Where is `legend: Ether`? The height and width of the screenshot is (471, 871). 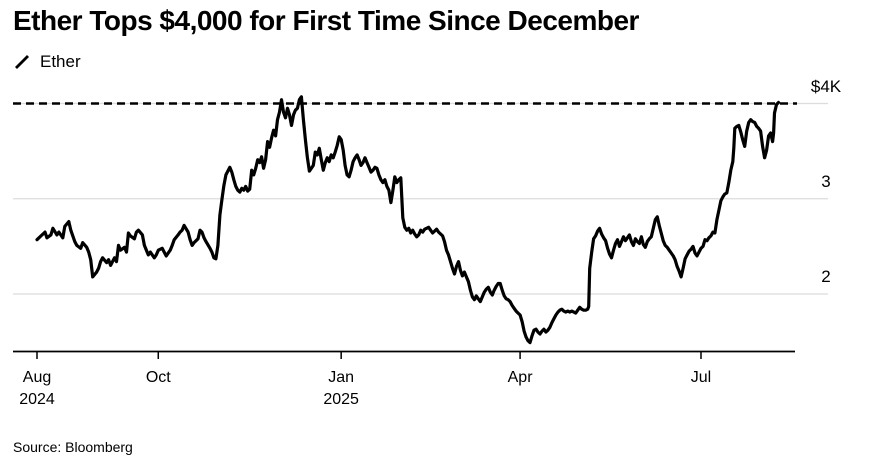 legend: Ether is located at coordinates (47, 62).